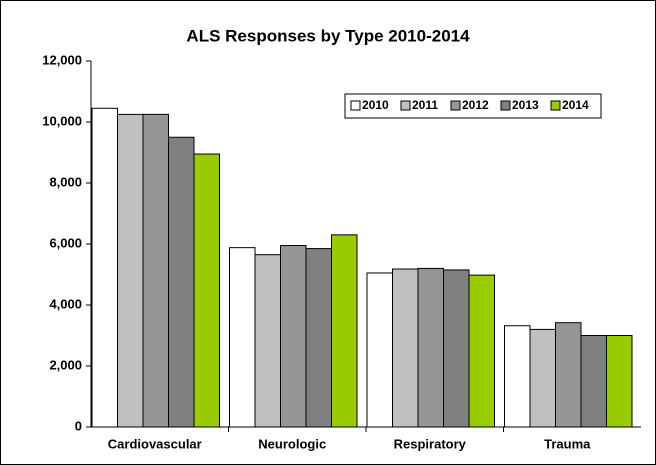  I want to click on y-tick-label: 2,000, so click(65, 364).